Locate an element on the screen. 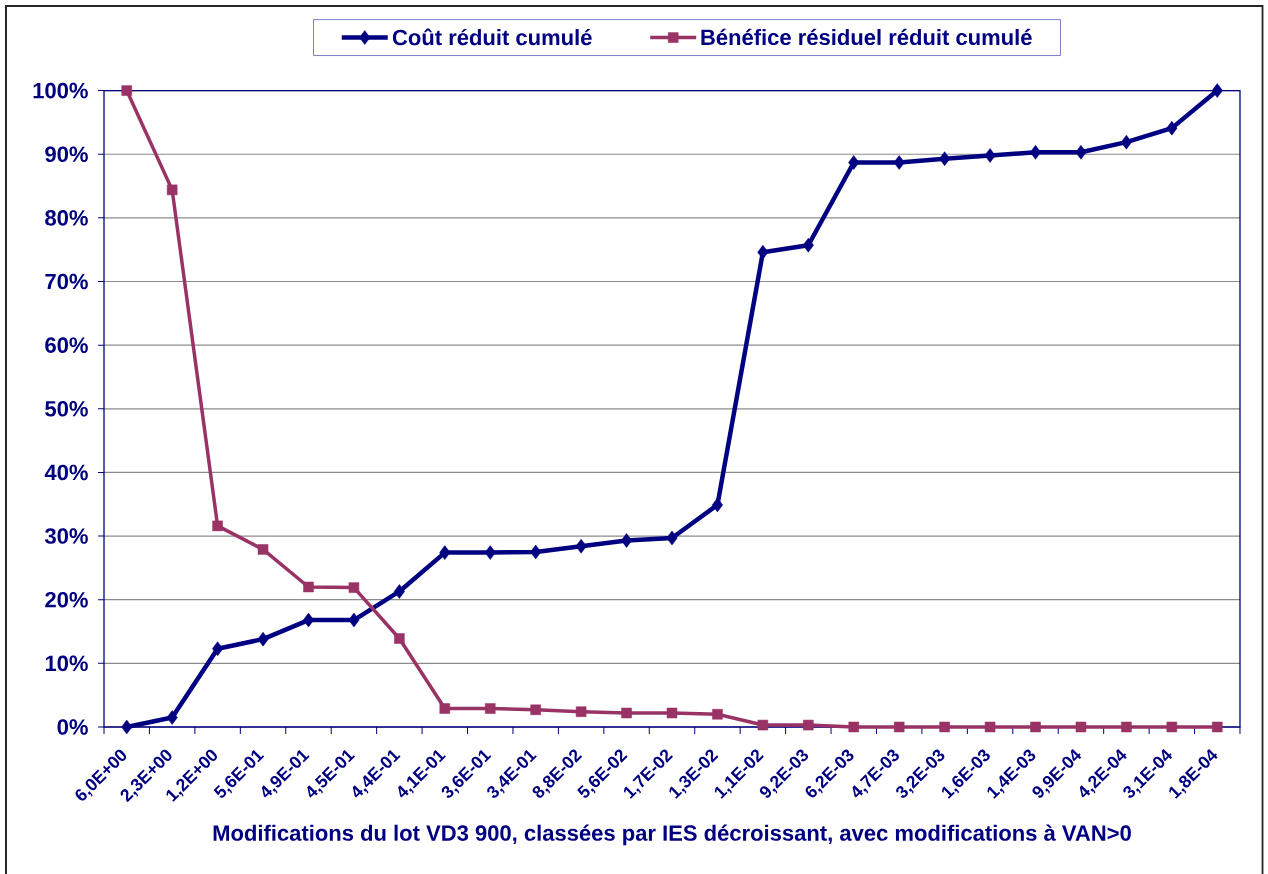  y-tick-label: 0% is located at coordinates (72, 727).